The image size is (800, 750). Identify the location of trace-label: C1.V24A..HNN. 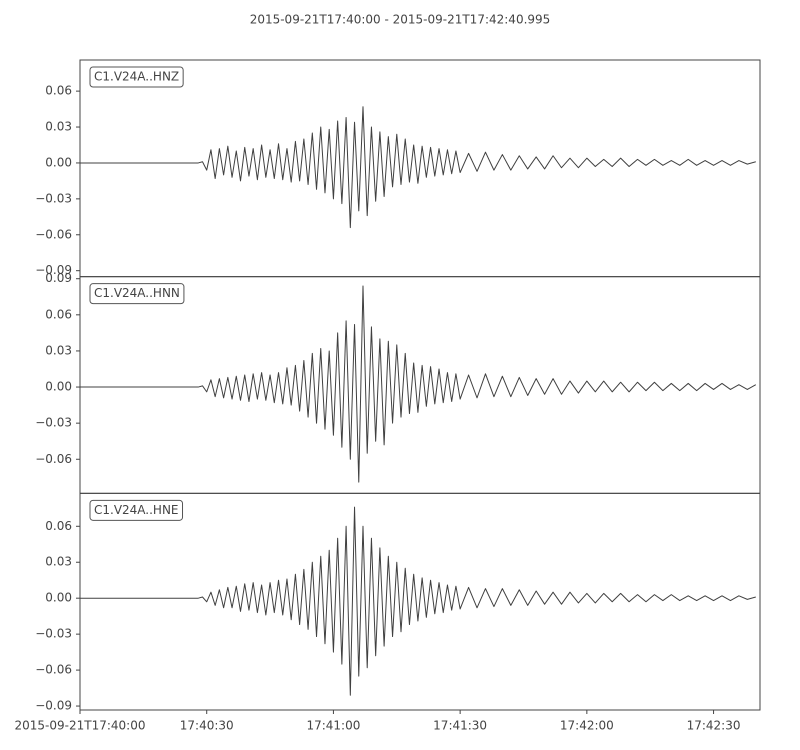
(137, 293).